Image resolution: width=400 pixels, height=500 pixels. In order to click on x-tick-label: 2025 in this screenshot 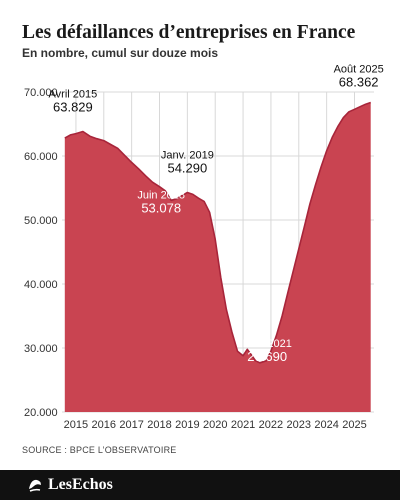, I will do `click(354, 425)`.